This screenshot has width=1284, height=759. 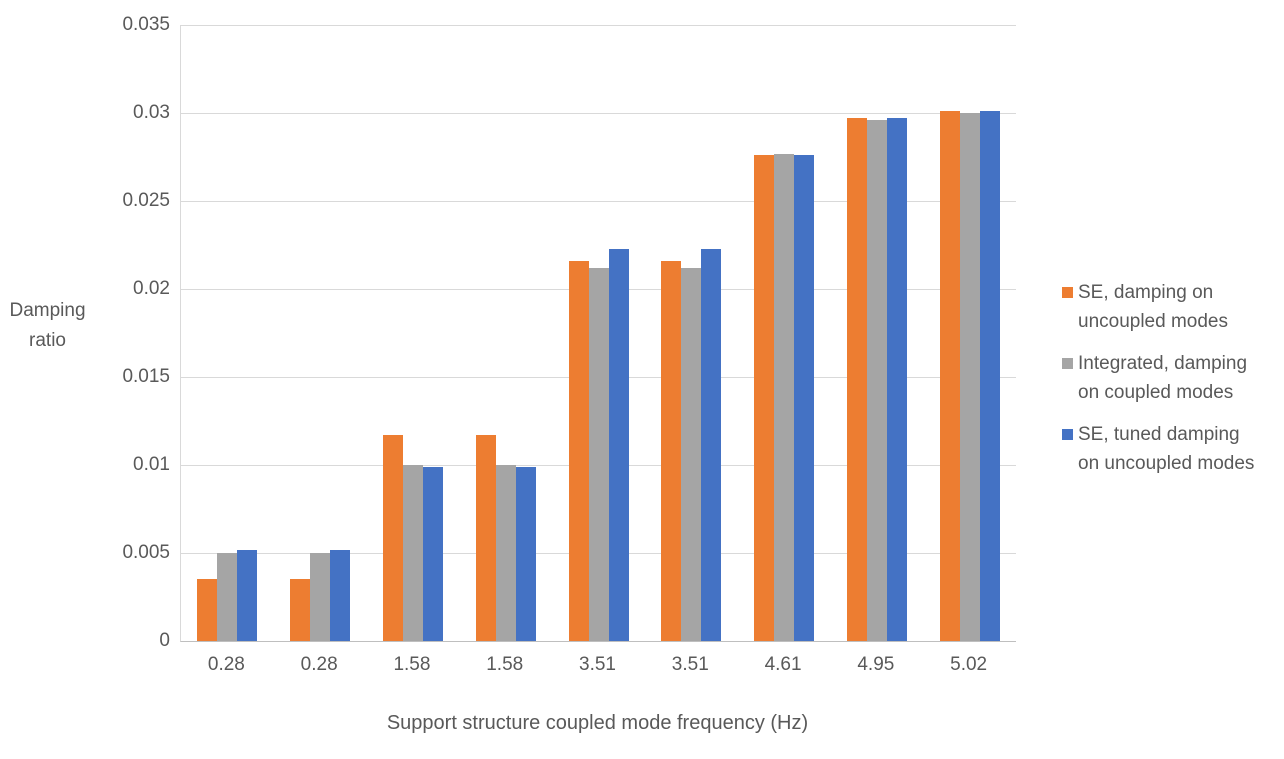 I want to click on bar-series1-4.95, so click(x=856, y=379).